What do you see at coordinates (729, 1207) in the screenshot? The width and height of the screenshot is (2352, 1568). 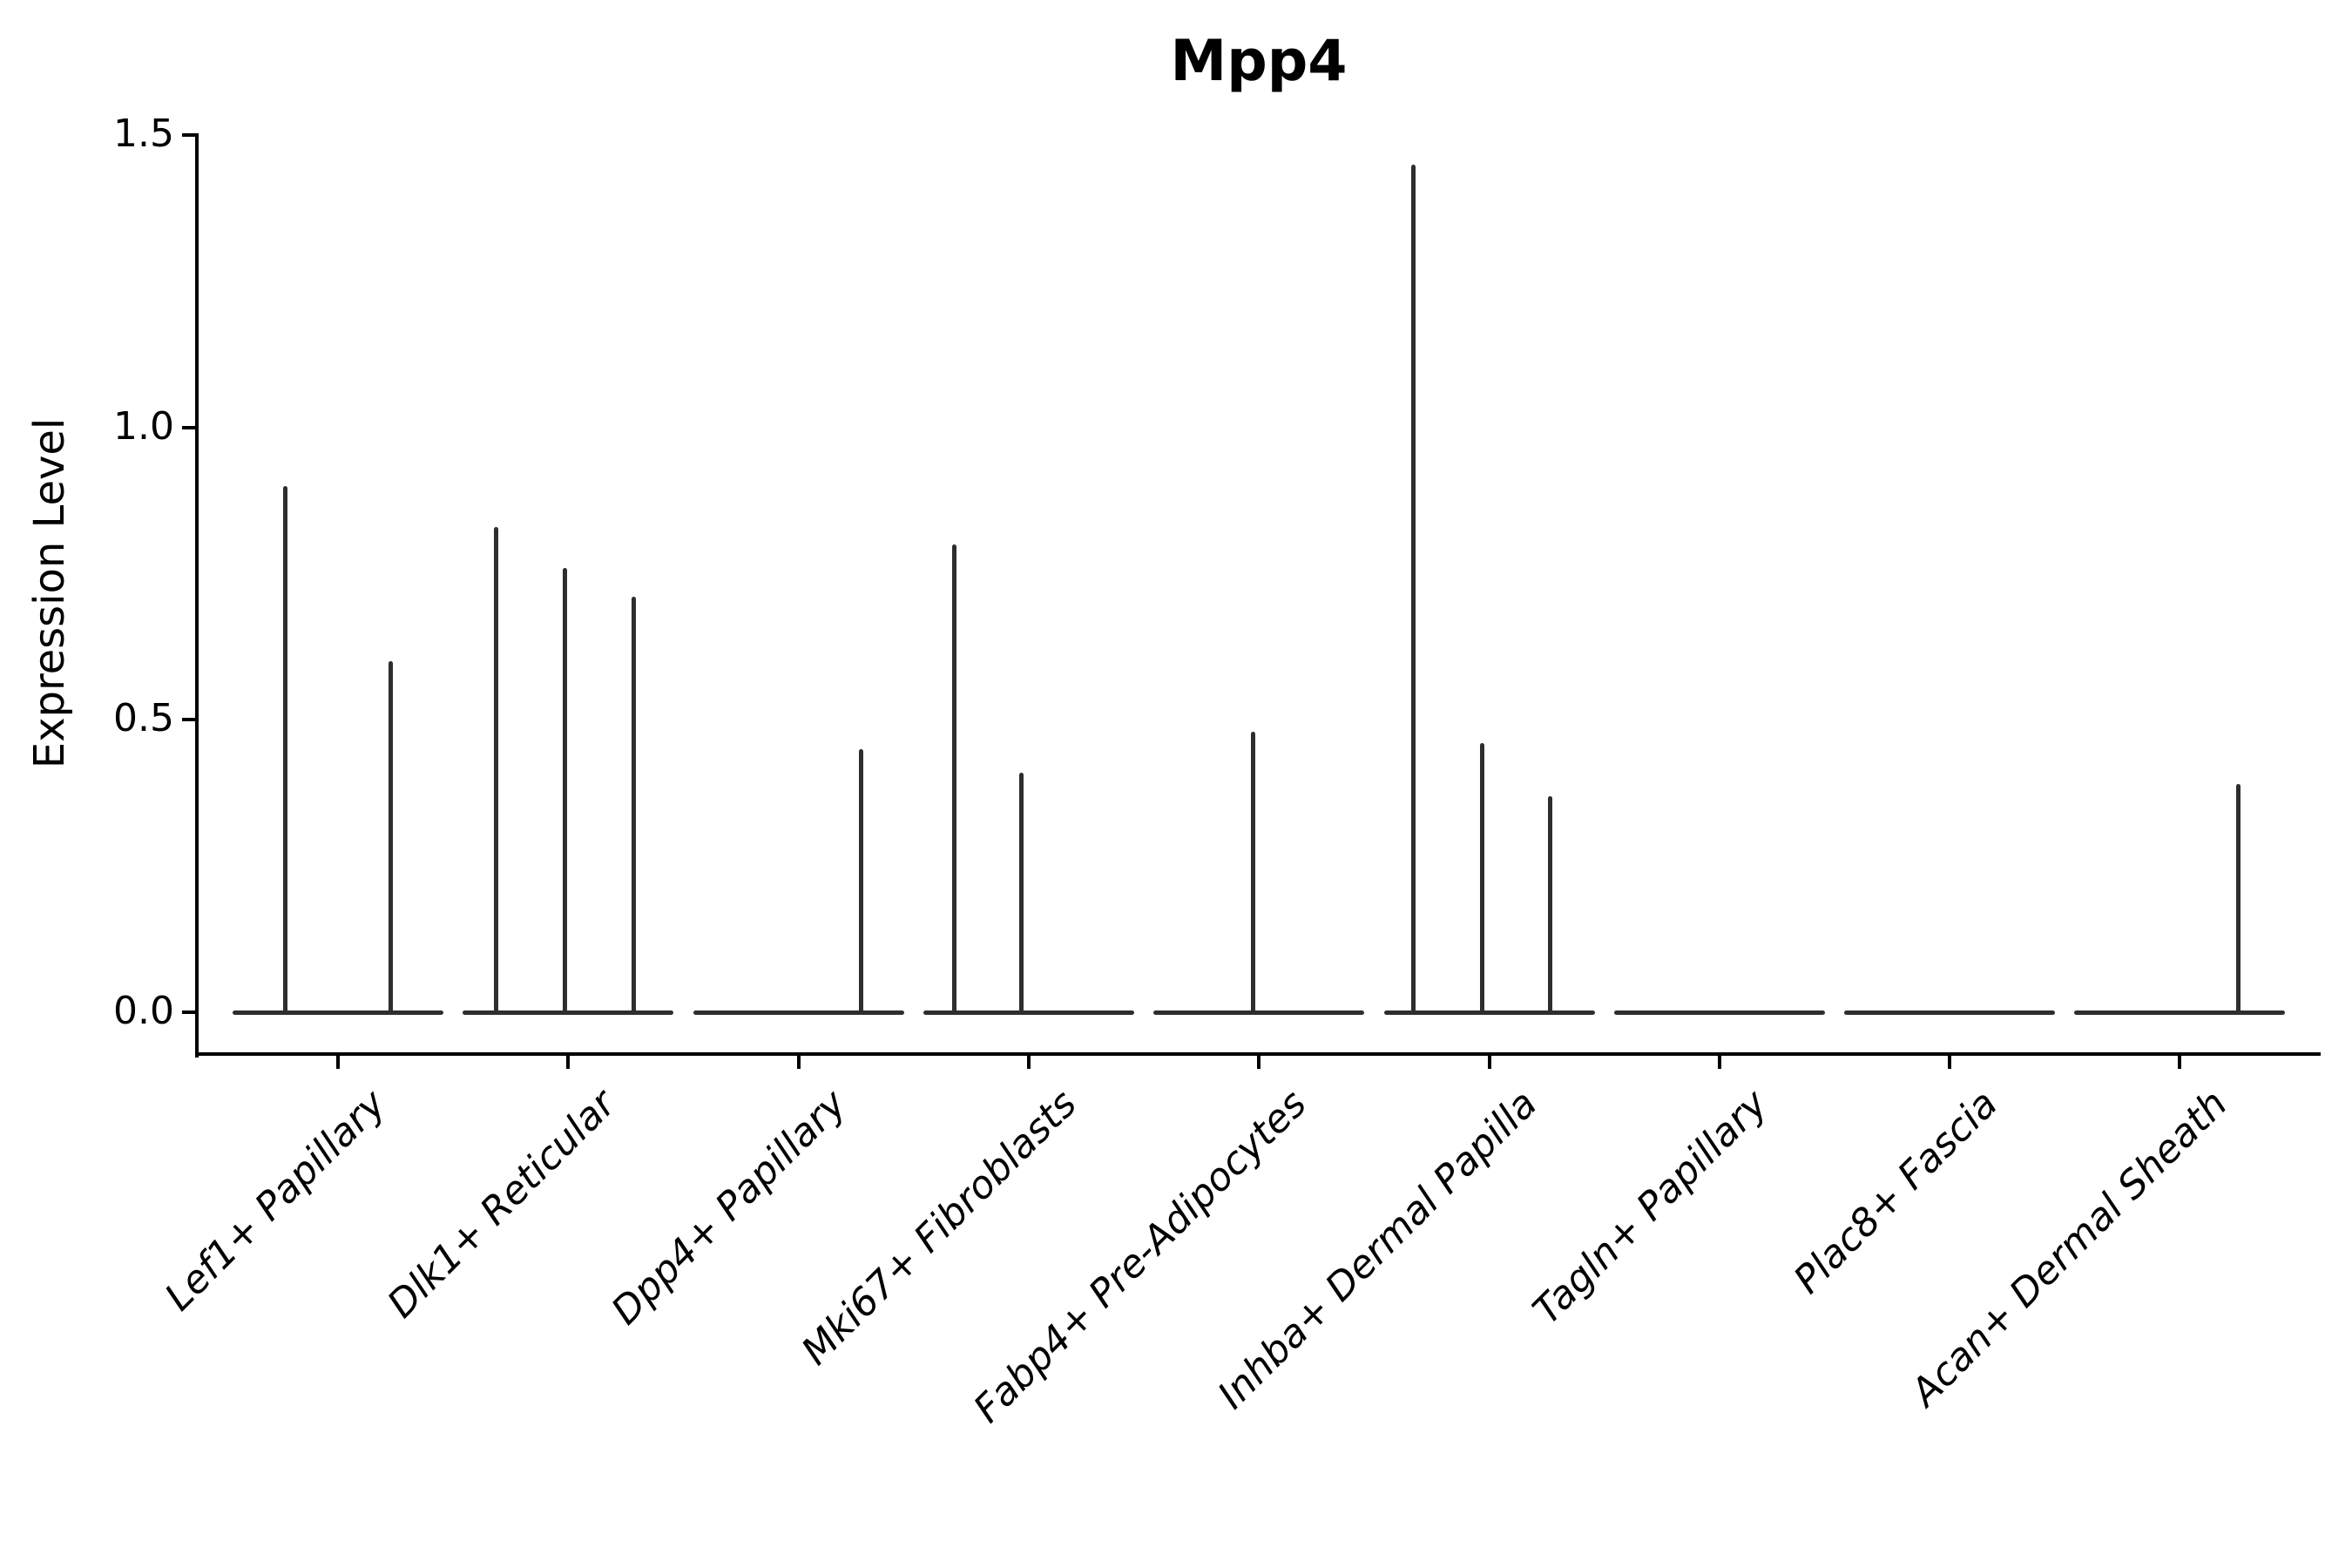 I see `x-tick-label: Dpp4+ Papillary` at bounding box center [729, 1207].